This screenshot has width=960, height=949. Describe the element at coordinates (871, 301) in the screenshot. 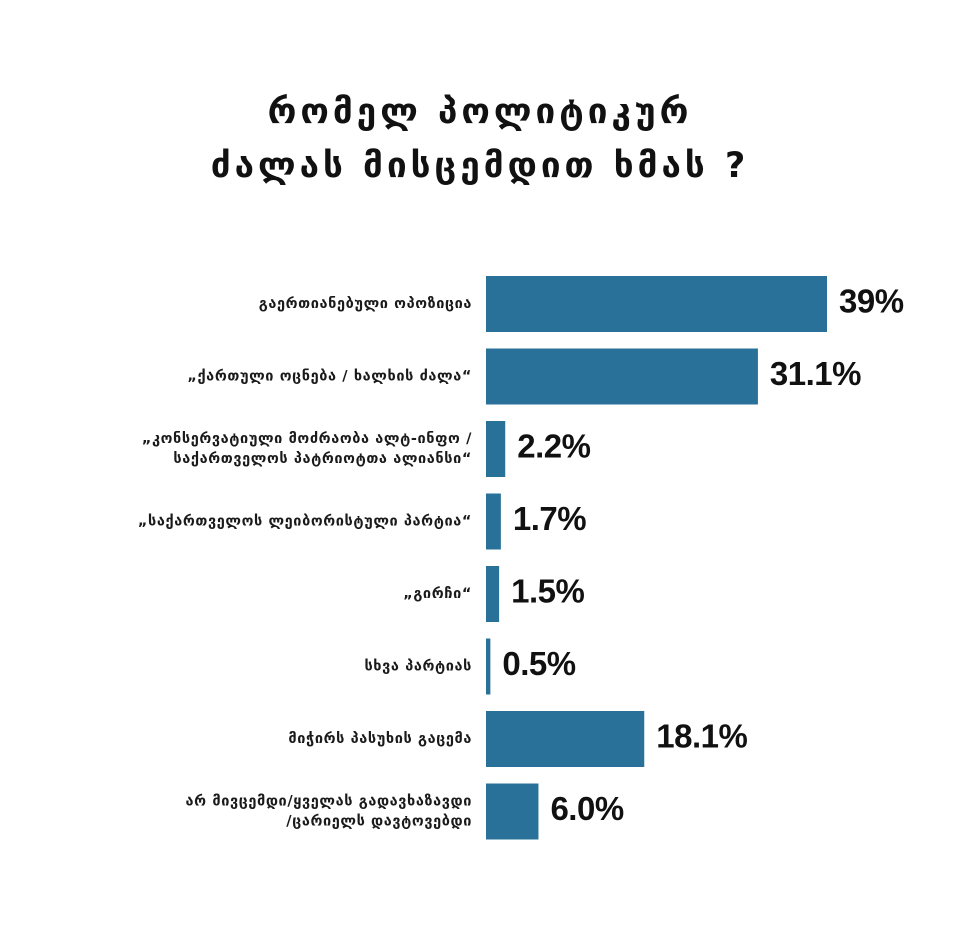

I see `value-label-0: 39%` at that location.